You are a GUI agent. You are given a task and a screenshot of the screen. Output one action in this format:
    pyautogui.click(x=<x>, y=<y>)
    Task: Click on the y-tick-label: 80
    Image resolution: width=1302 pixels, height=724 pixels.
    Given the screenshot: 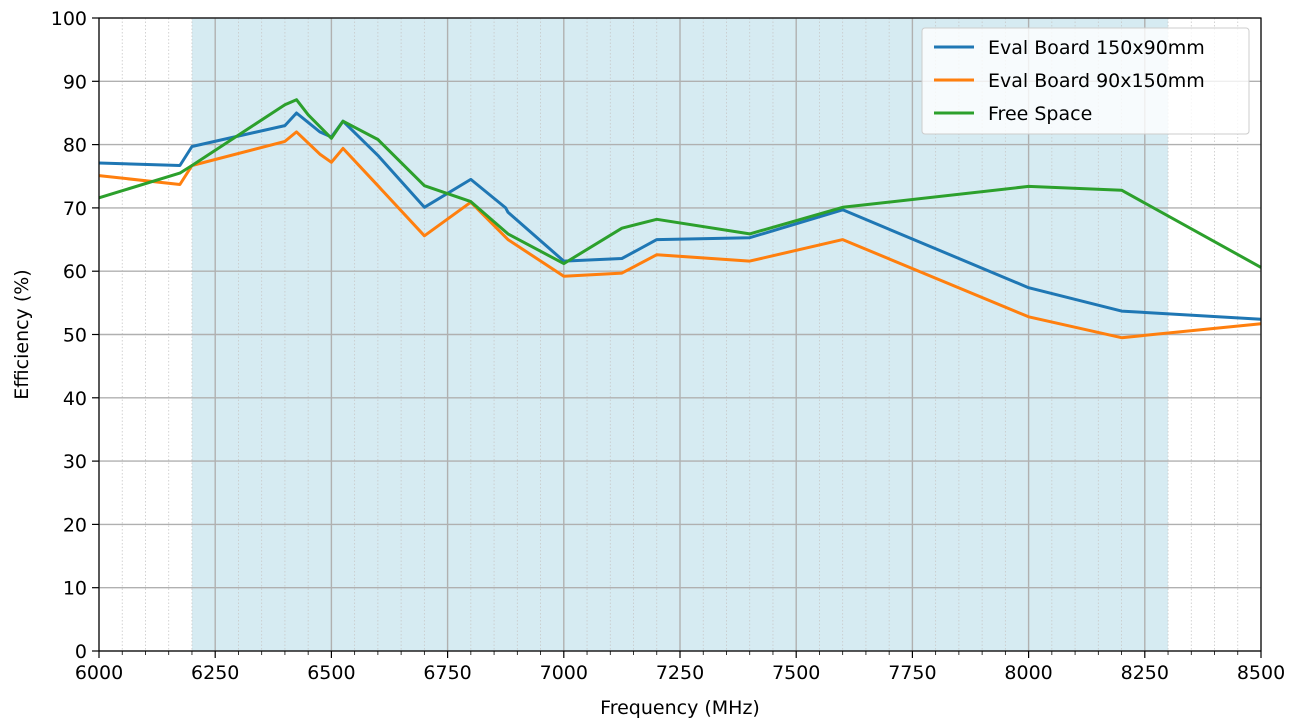 What is the action you would take?
    pyautogui.click(x=75, y=146)
    